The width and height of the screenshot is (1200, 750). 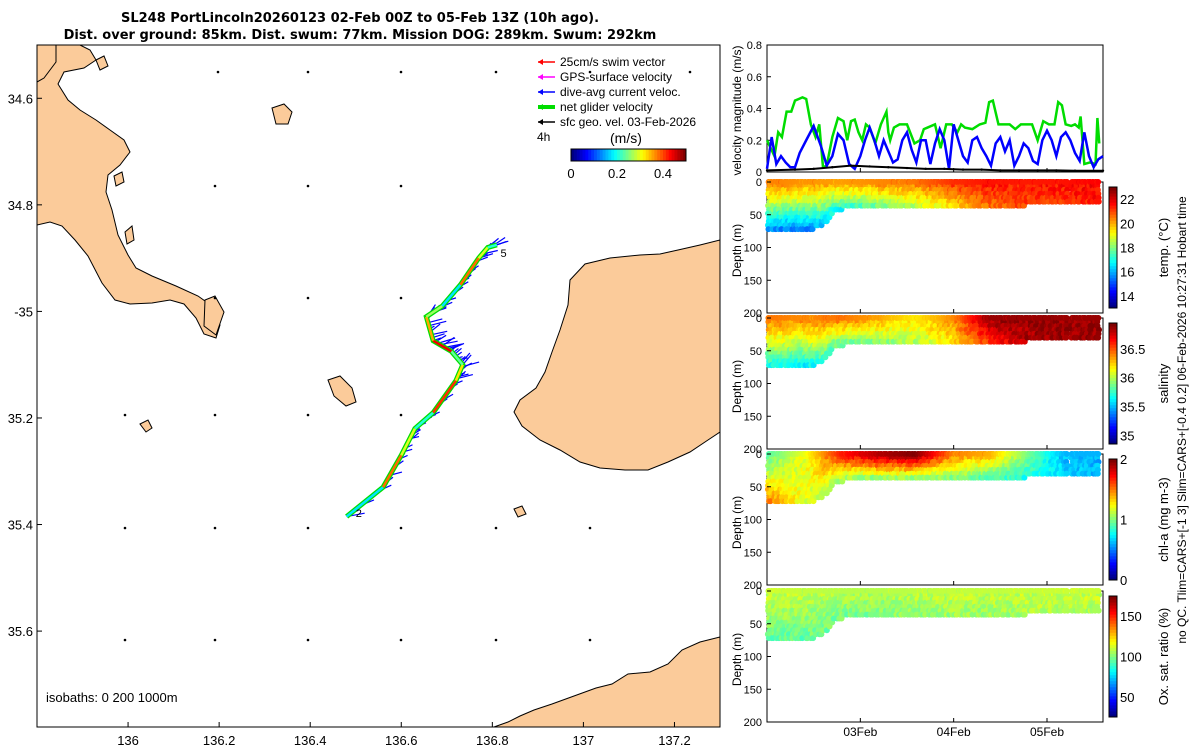 I want to click on land-coast-nw, so click(x=47, y=64).